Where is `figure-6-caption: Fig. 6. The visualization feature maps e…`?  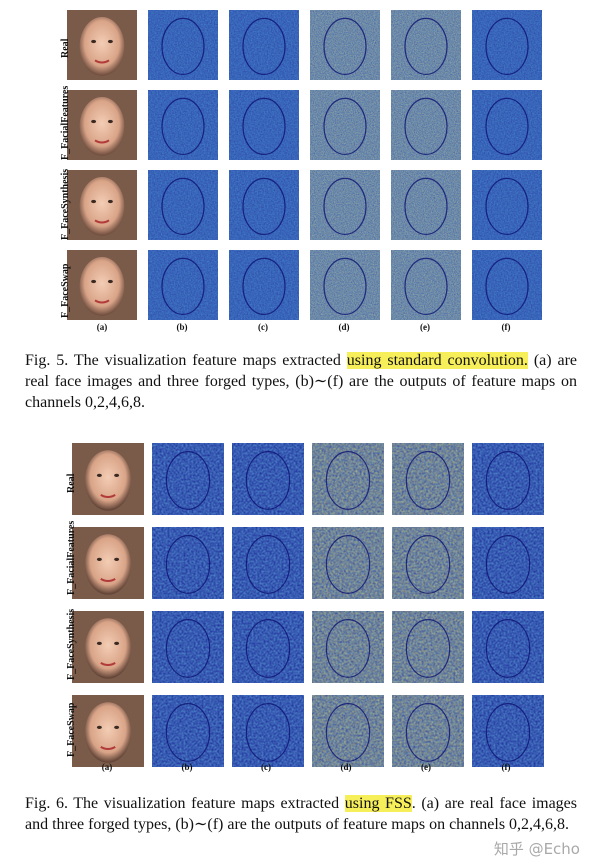 figure-6-caption: Fig. 6. The visualization feature maps e… is located at coordinates (301, 814).